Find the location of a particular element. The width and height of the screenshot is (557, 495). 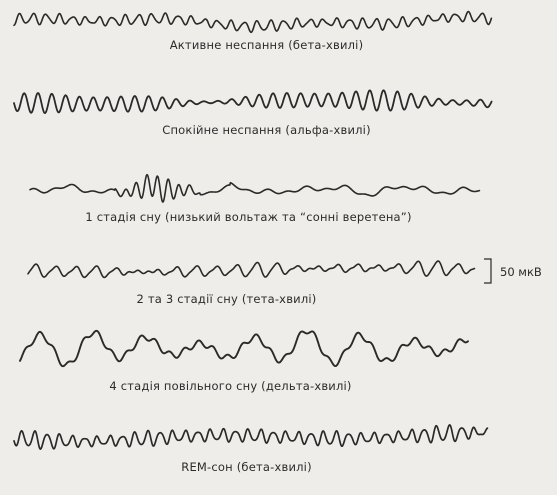

label-sleep-stage-4: 4 стадія повільного сну (дельта-хвилі) is located at coordinates (230, 386).